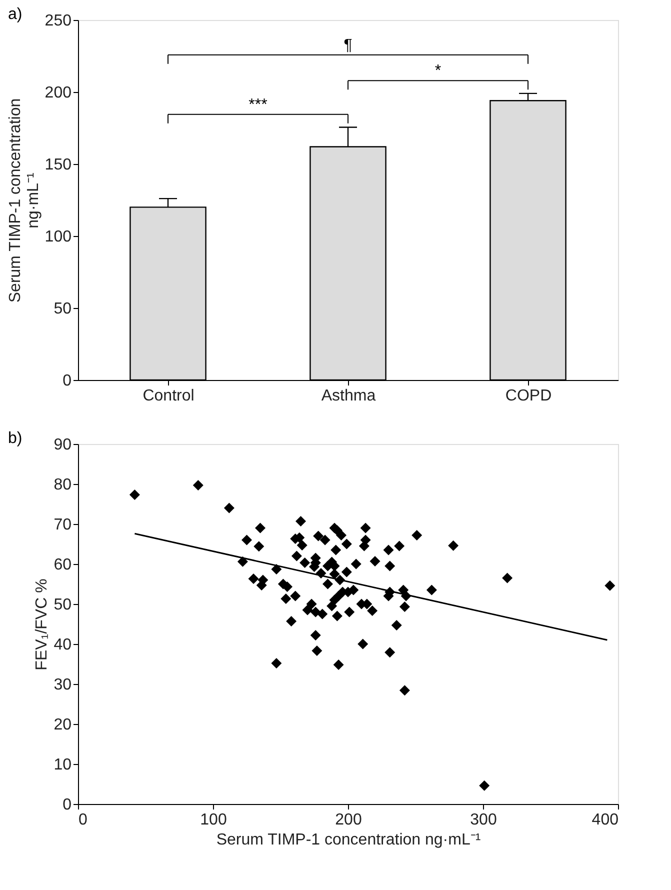  I want to click on y-tick-label: 70, so click(63, 525).